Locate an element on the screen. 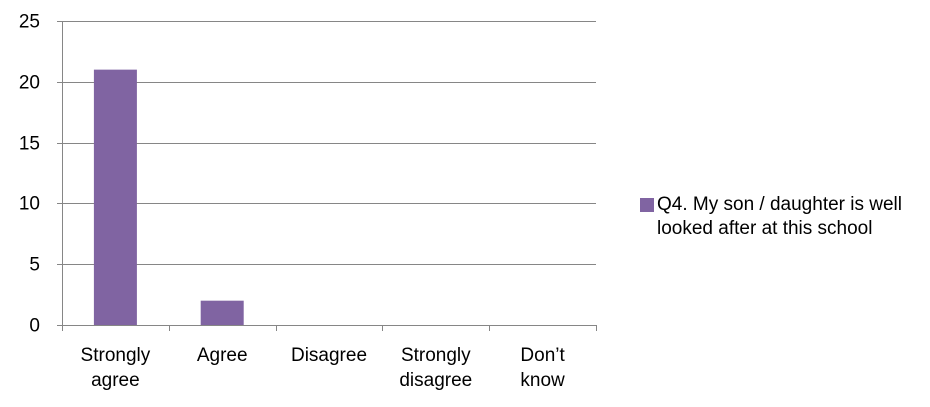  x-category-label: agree is located at coordinates (115, 380).